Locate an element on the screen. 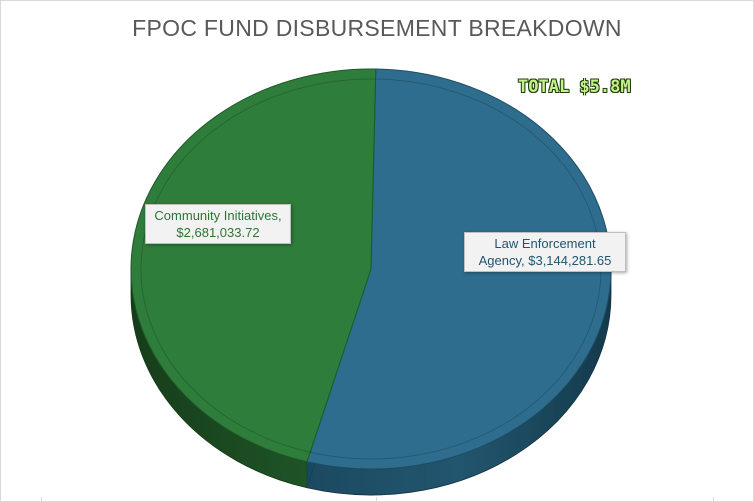 The height and width of the screenshot is (502, 754). chart-title: FPOC FUND DISBURSEMENT BREAKDOWN is located at coordinates (377, 28).